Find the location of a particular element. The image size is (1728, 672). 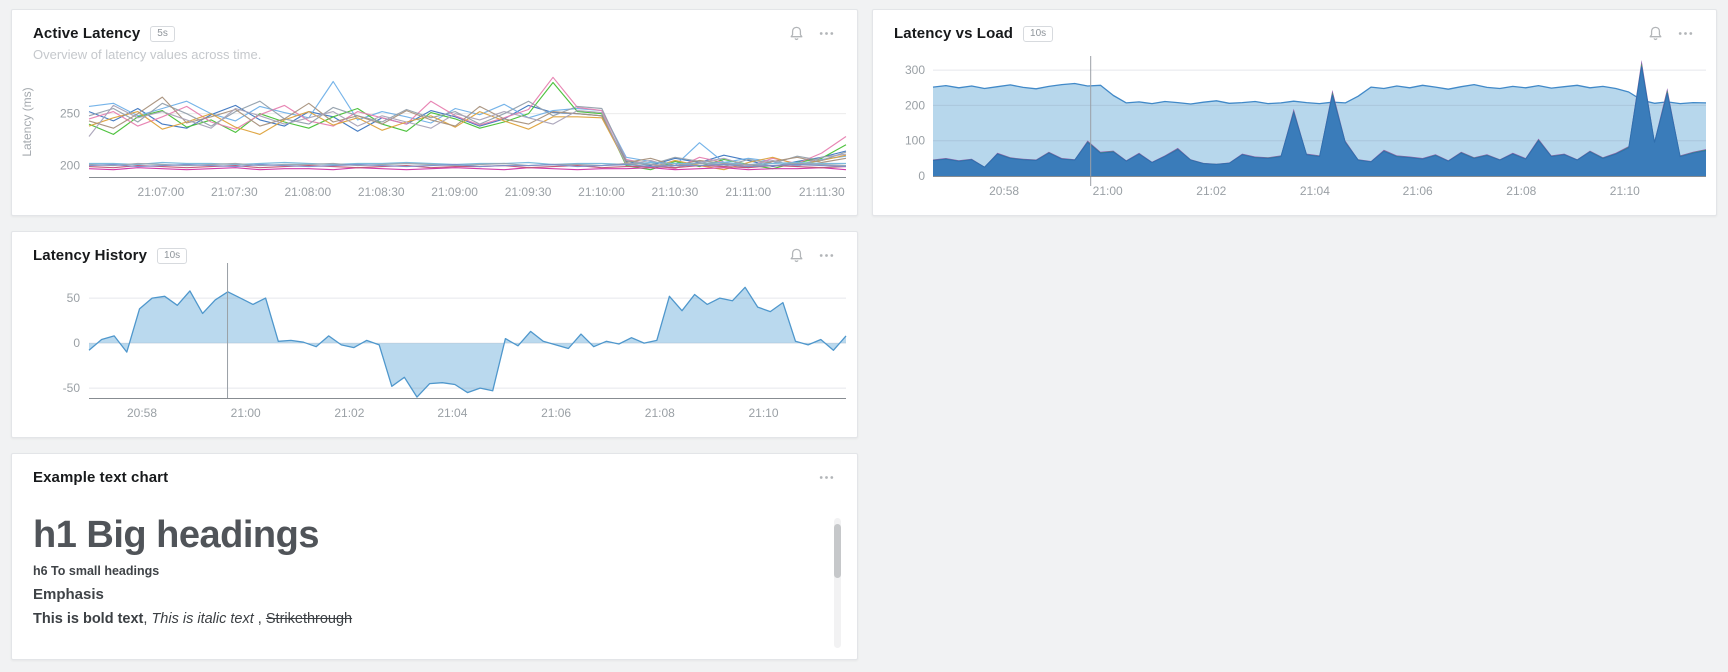

scrollbar-track is located at coordinates (837, 583).